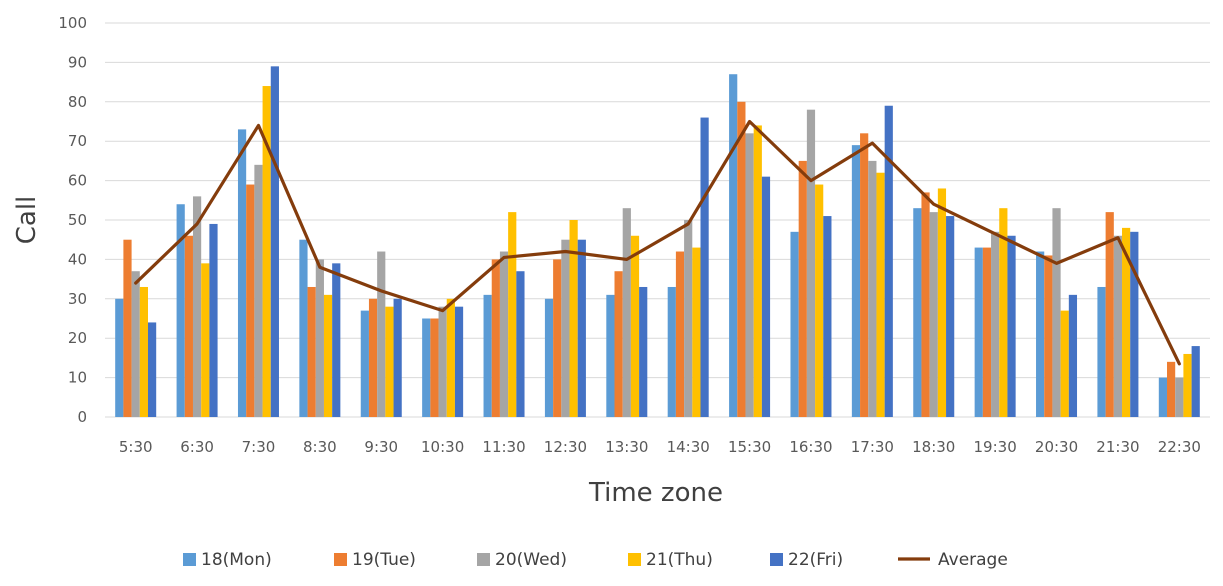 This screenshot has width=1223, height=586. I want to click on legend-label: 21(Thu), so click(679, 560).